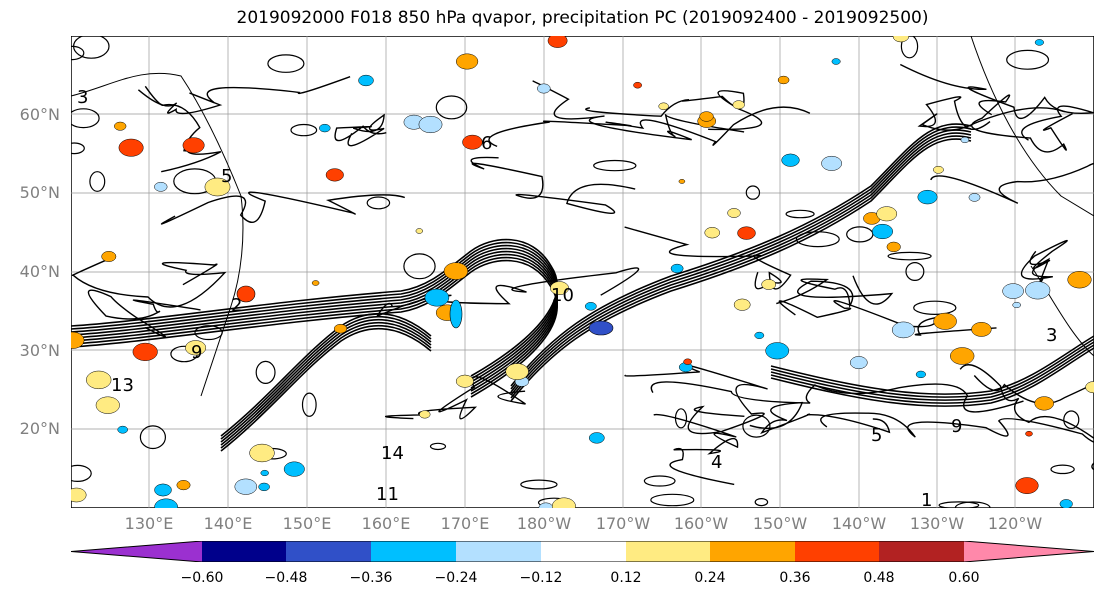 This screenshot has height=601, width=1105. I want to click on contour-label: 2, so click(236, 305).